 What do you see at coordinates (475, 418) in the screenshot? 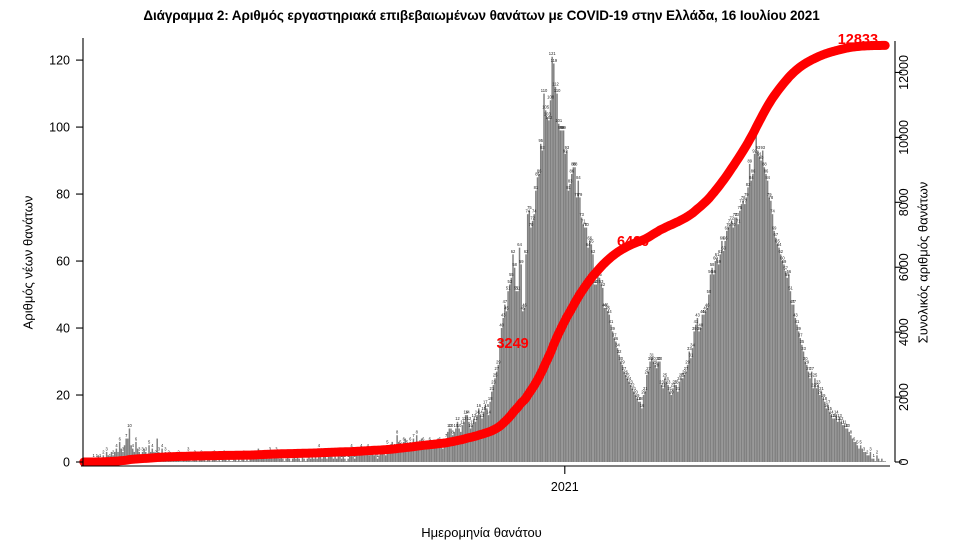
I see `bar-value-label: 12` at bounding box center [475, 418].